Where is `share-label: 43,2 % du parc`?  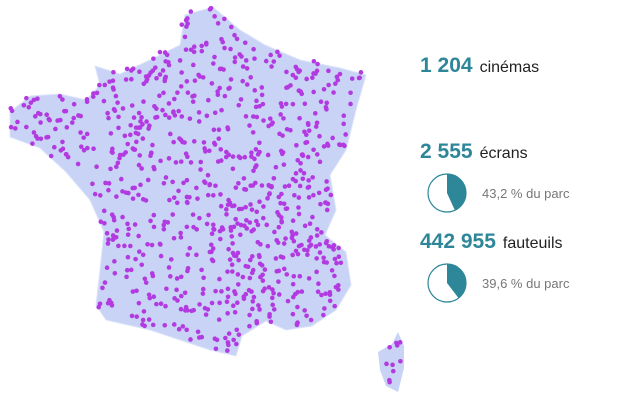
share-label: 43,2 % du parc is located at coordinates (526, 193).